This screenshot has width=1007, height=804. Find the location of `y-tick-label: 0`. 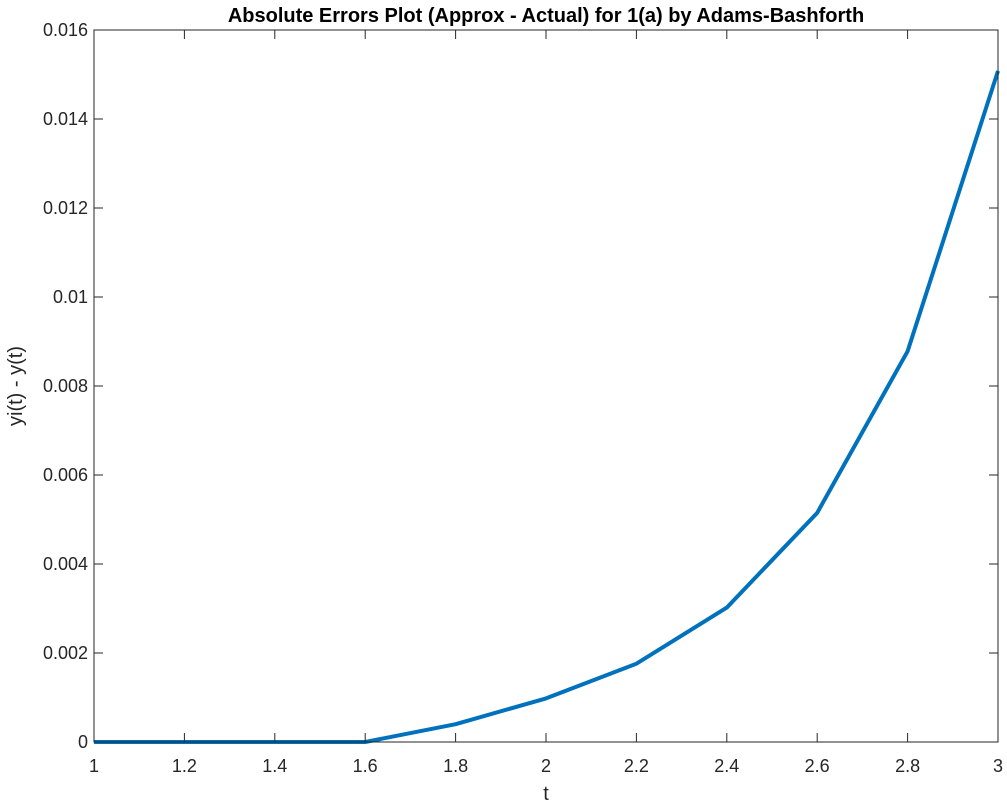

y-tick-label: 0 is located at coordinates (83, 742).